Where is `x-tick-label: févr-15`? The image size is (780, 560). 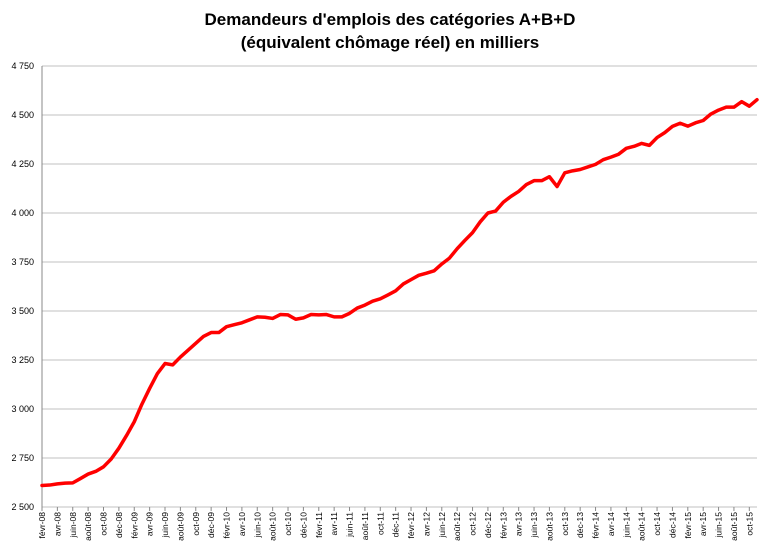
x-tick-label: févr-15 is located at coordinates (688, 525).